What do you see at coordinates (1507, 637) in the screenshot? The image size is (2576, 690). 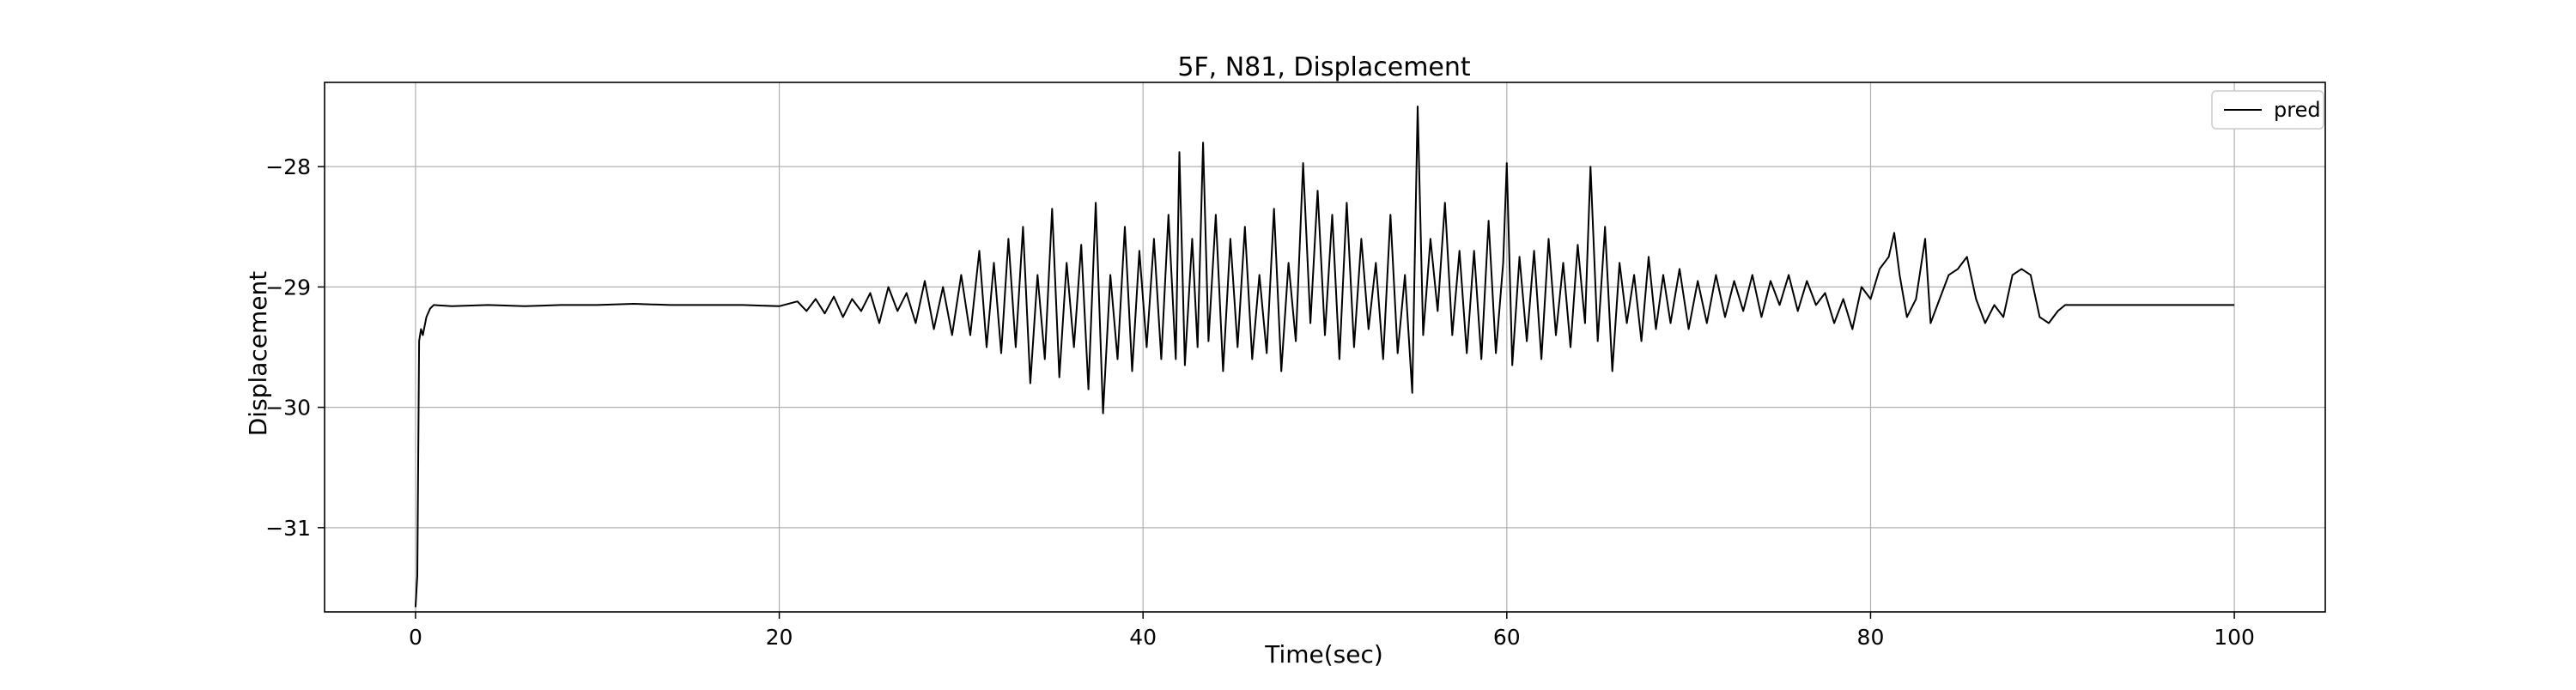 I see `x-tick-label-60: 60` at bounding box center [1507, 637].